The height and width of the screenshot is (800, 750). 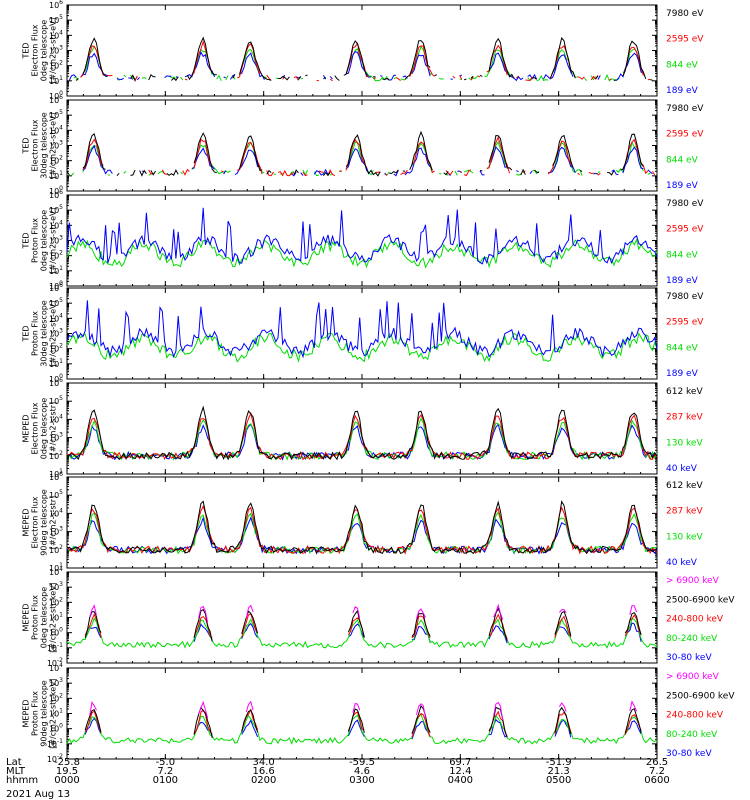 I want to click on x-tick-label-hhmm: 0000, so click(x=66, y=780).